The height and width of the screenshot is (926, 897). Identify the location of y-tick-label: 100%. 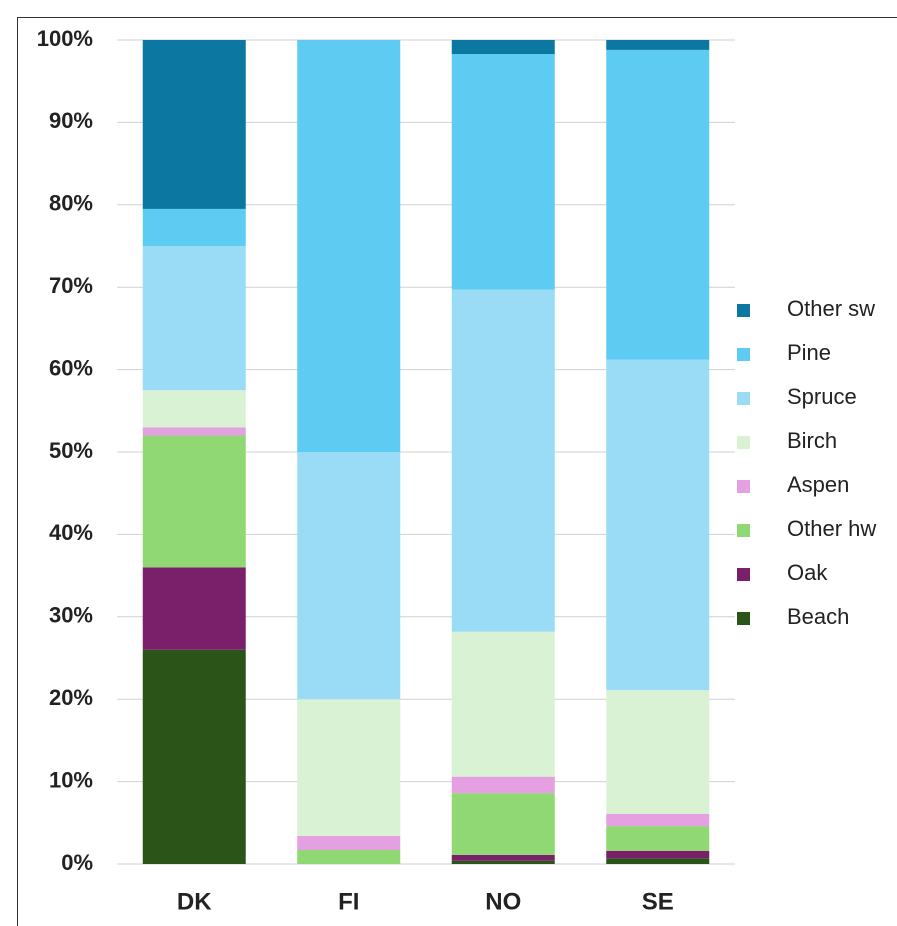
(65, 38).